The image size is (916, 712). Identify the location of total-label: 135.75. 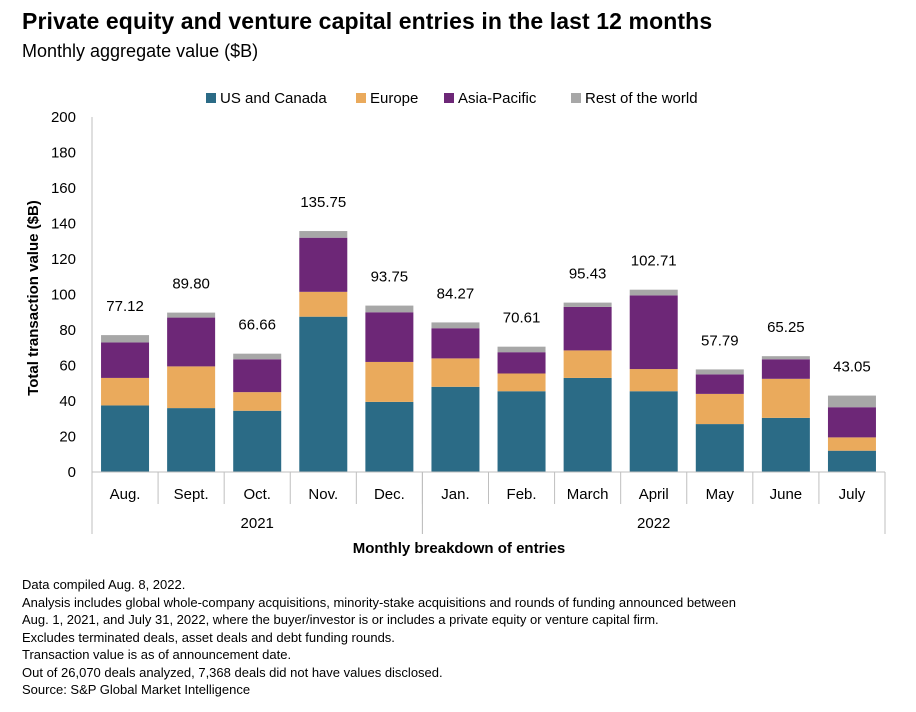
(323, 202).